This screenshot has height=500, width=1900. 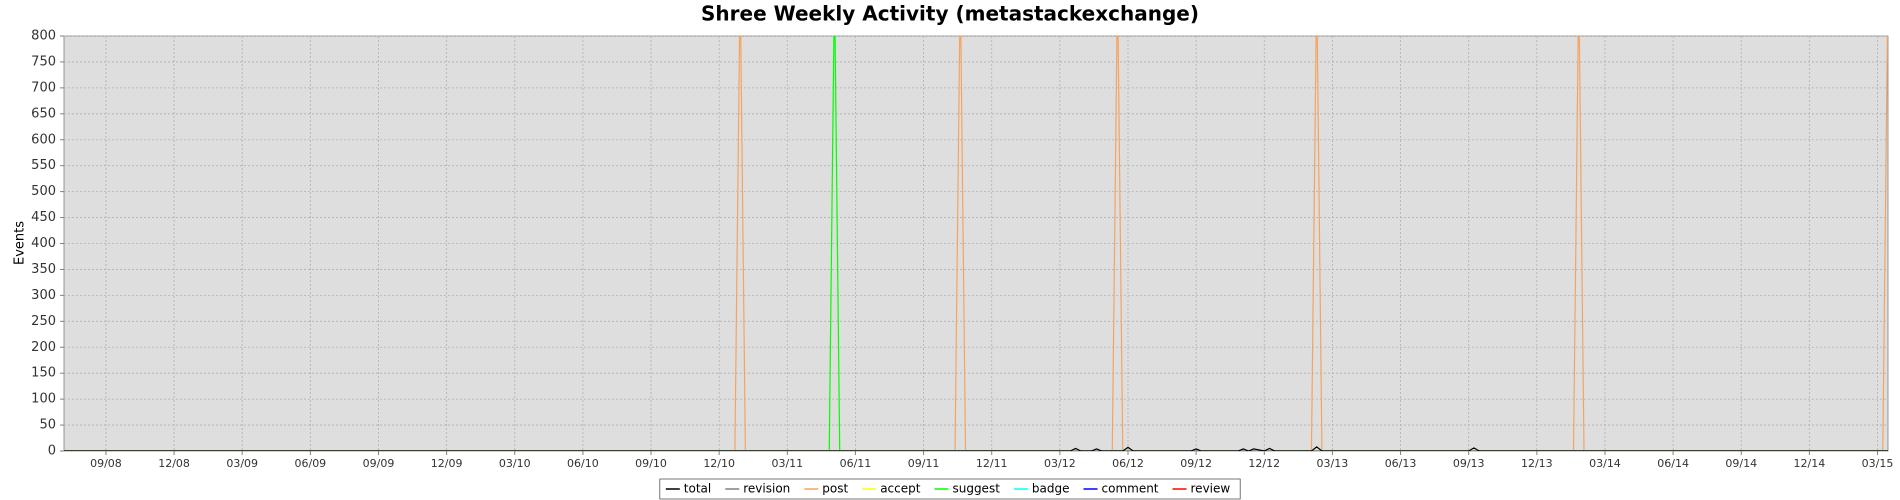 What do you see at coordinates (43, 399) in the screenshot?
I see `y-tick-label: 100` at bounding box center [43, 399].